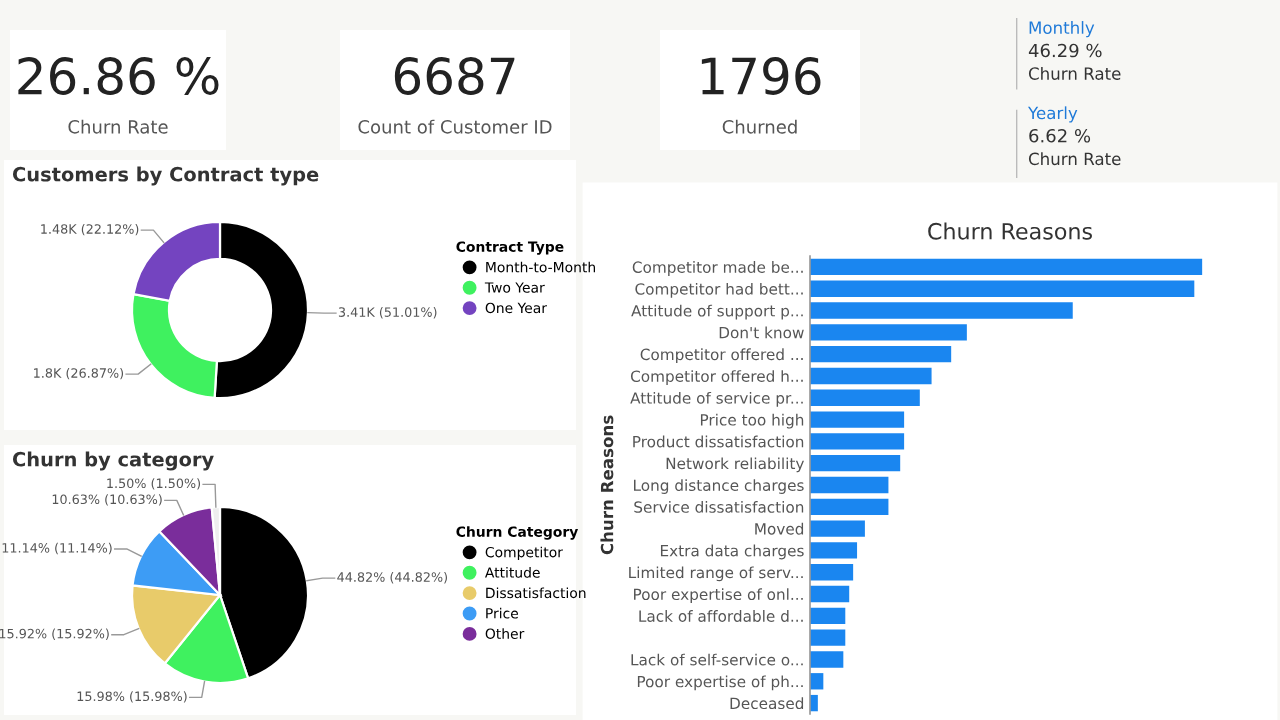  I want to click on chart-title: Churn Reasons, so click(1010, 231).